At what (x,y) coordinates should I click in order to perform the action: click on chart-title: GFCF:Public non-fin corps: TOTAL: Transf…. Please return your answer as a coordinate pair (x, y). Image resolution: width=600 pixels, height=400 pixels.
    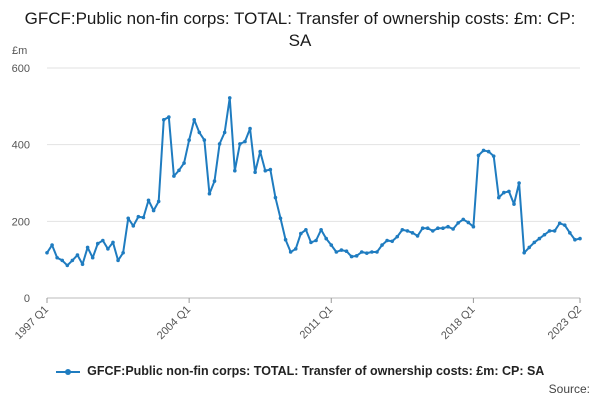
    Looking at the image, I should click on (300, 29).